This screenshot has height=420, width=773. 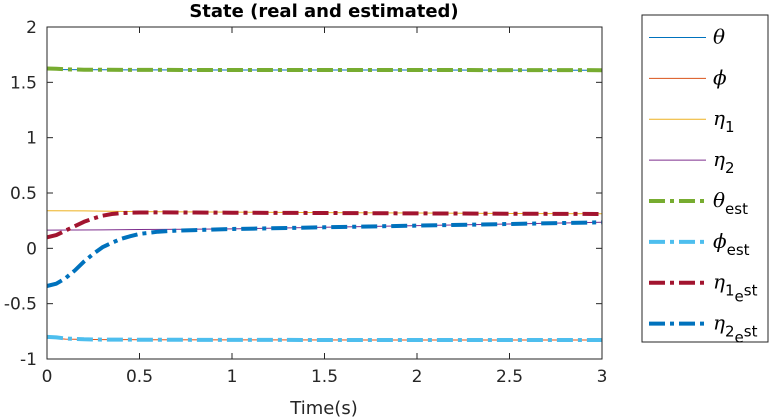 What do you see at coordinates (724, 162) in the screenshot?
I see `legend-label-4: η2` at bounding box center [724, 162].